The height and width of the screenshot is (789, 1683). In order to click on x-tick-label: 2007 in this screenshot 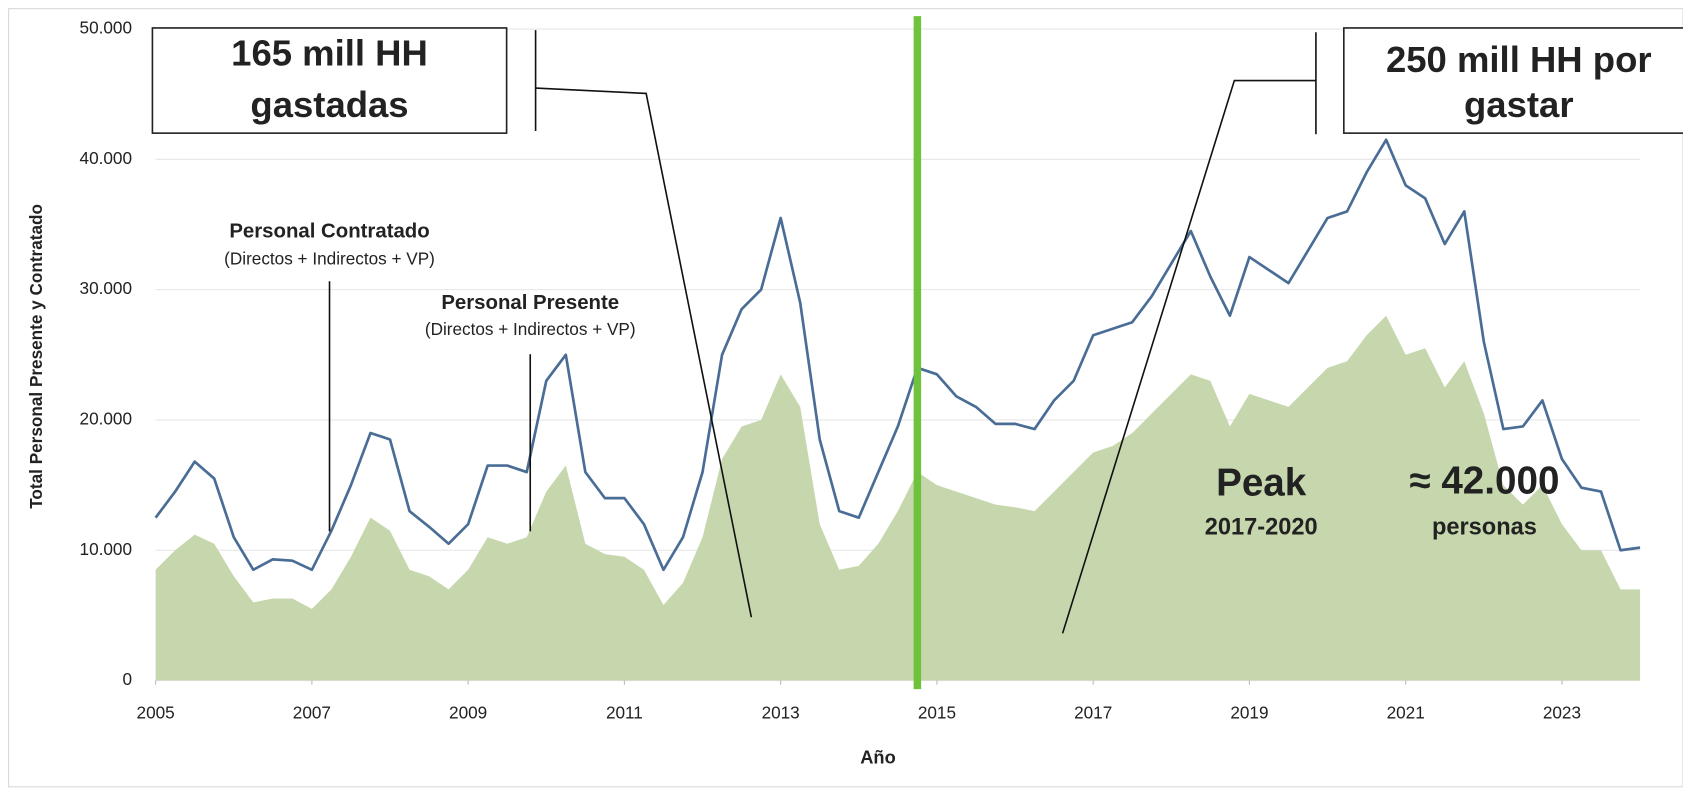, I will do `click(312, 712)`.